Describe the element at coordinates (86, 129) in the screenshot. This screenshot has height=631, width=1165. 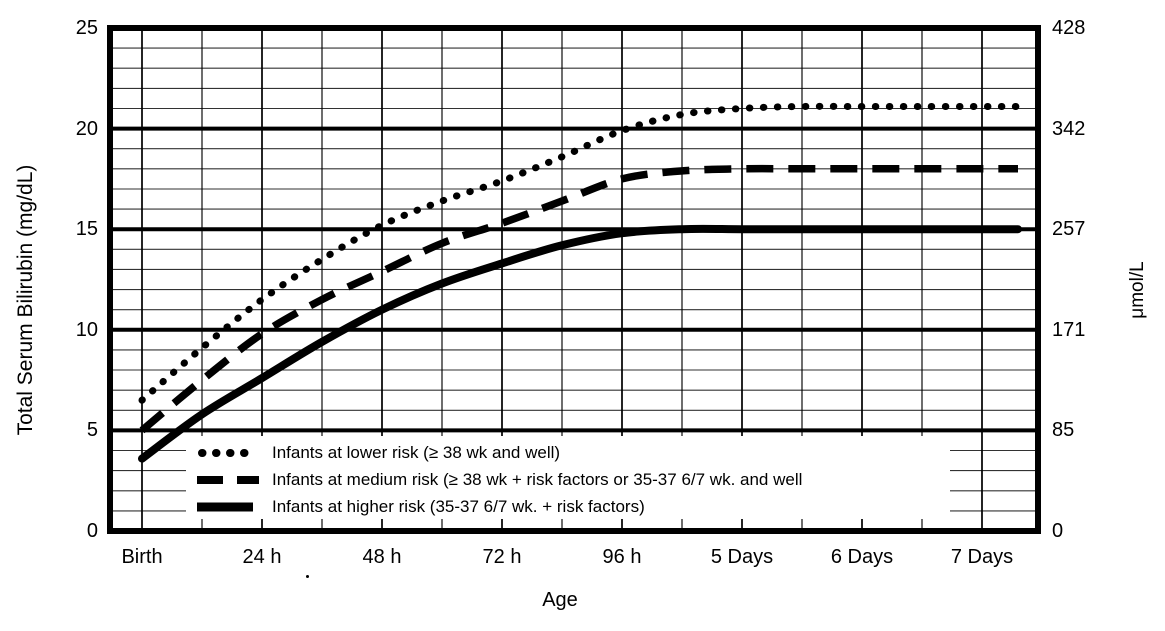
I see `y-left-tick-20: 20` at that location.